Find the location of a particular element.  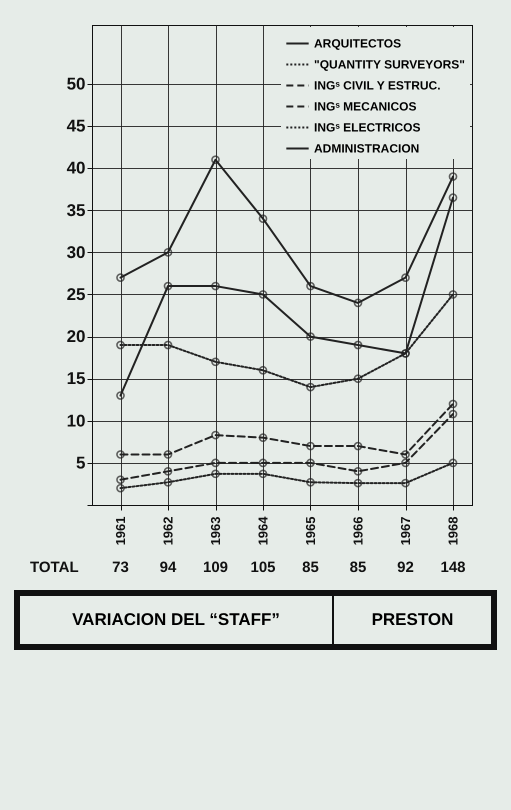

x-tick-label: 1965 is located at coordinates (310, 531).